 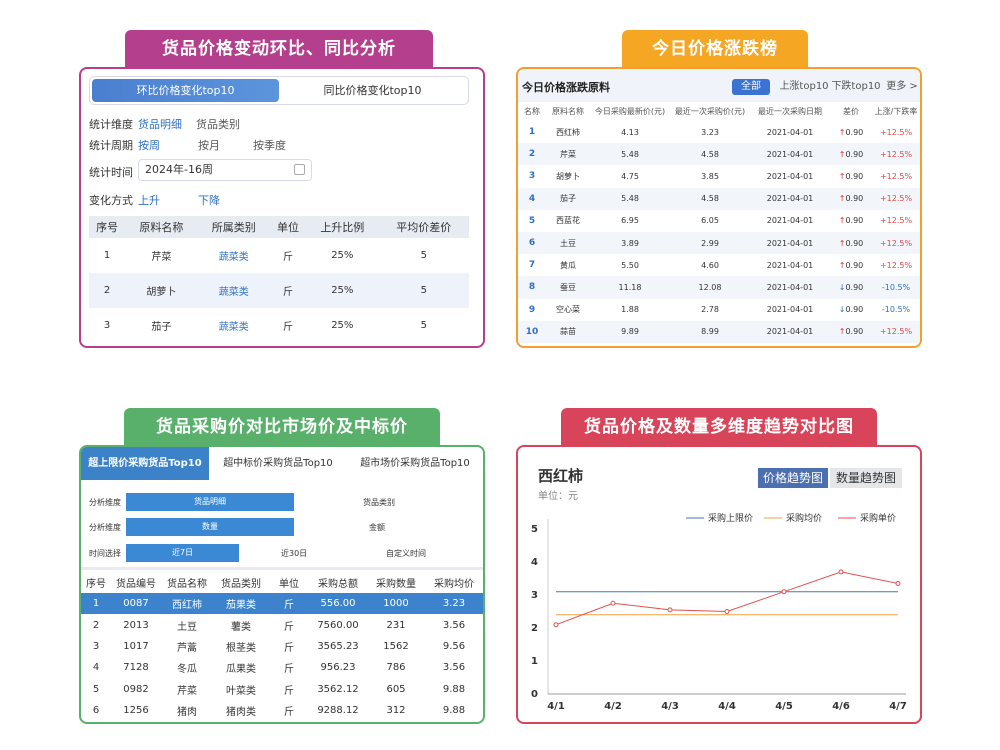 I want to click on p2-col-header: 名称, so click(x=532, y=111).